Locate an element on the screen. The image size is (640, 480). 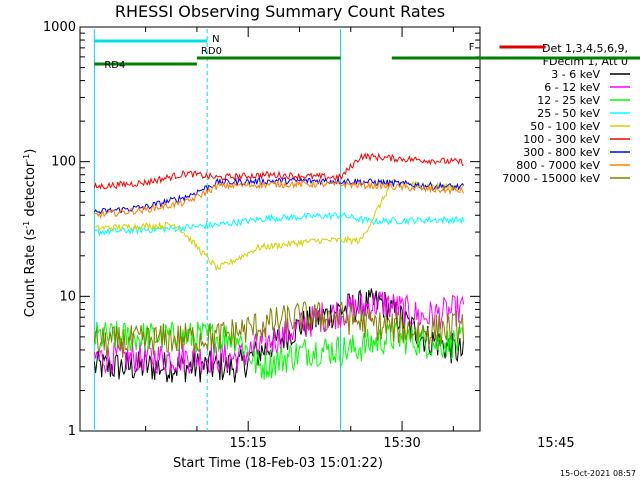
legend-entry: 100 - 300 keV is located at coordinates (561, 139).